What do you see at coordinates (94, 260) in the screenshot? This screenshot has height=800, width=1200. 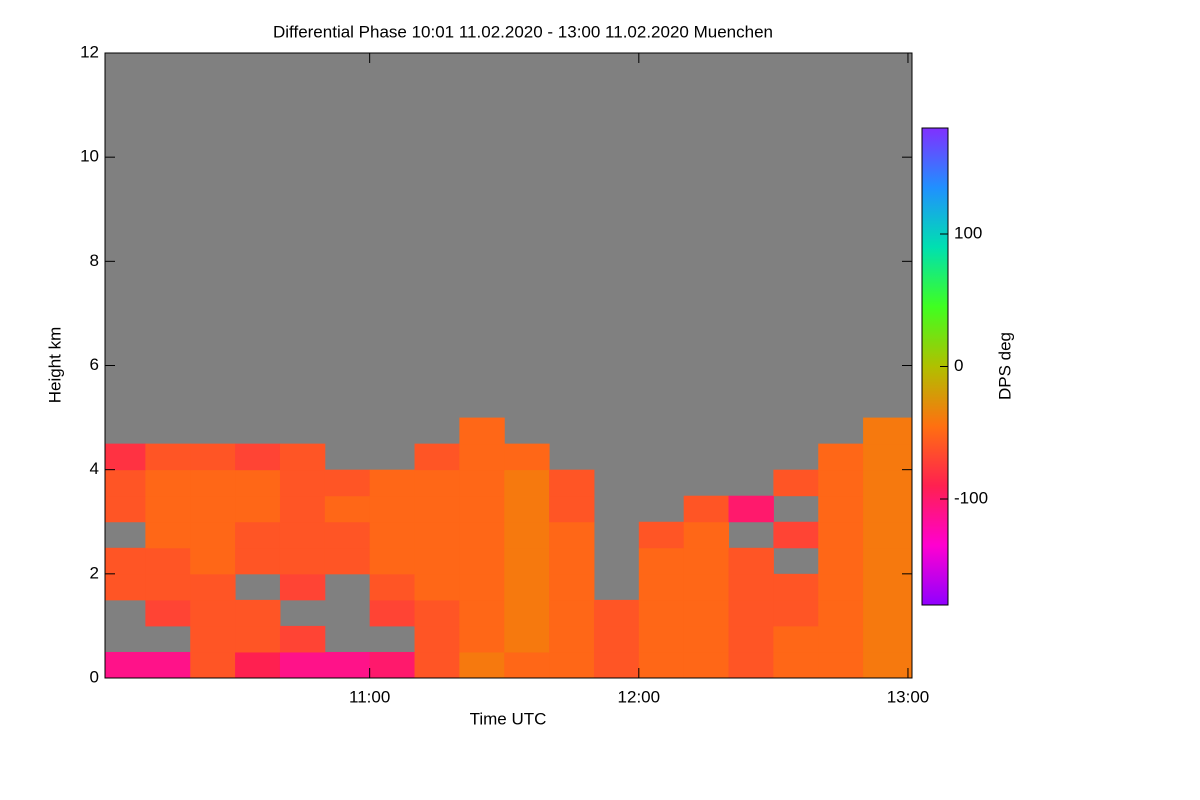 I see `y-tick-label: 8` at bounding box center [94, 260].